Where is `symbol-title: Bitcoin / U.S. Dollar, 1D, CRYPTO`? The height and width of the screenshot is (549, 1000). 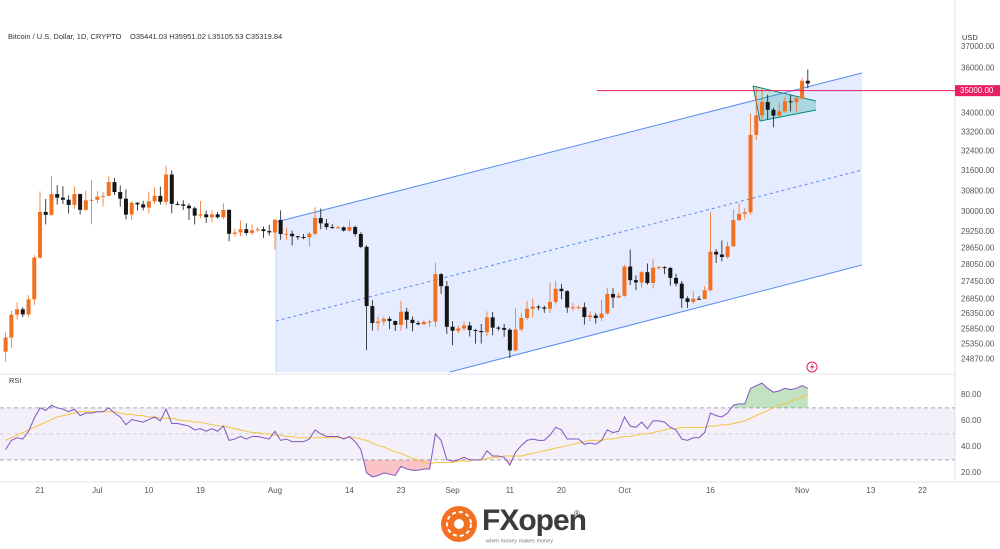
symbol-title: Bitcoin / U.S. Dollar, 1D, CRYPTO is located at coordinates (65, 36).